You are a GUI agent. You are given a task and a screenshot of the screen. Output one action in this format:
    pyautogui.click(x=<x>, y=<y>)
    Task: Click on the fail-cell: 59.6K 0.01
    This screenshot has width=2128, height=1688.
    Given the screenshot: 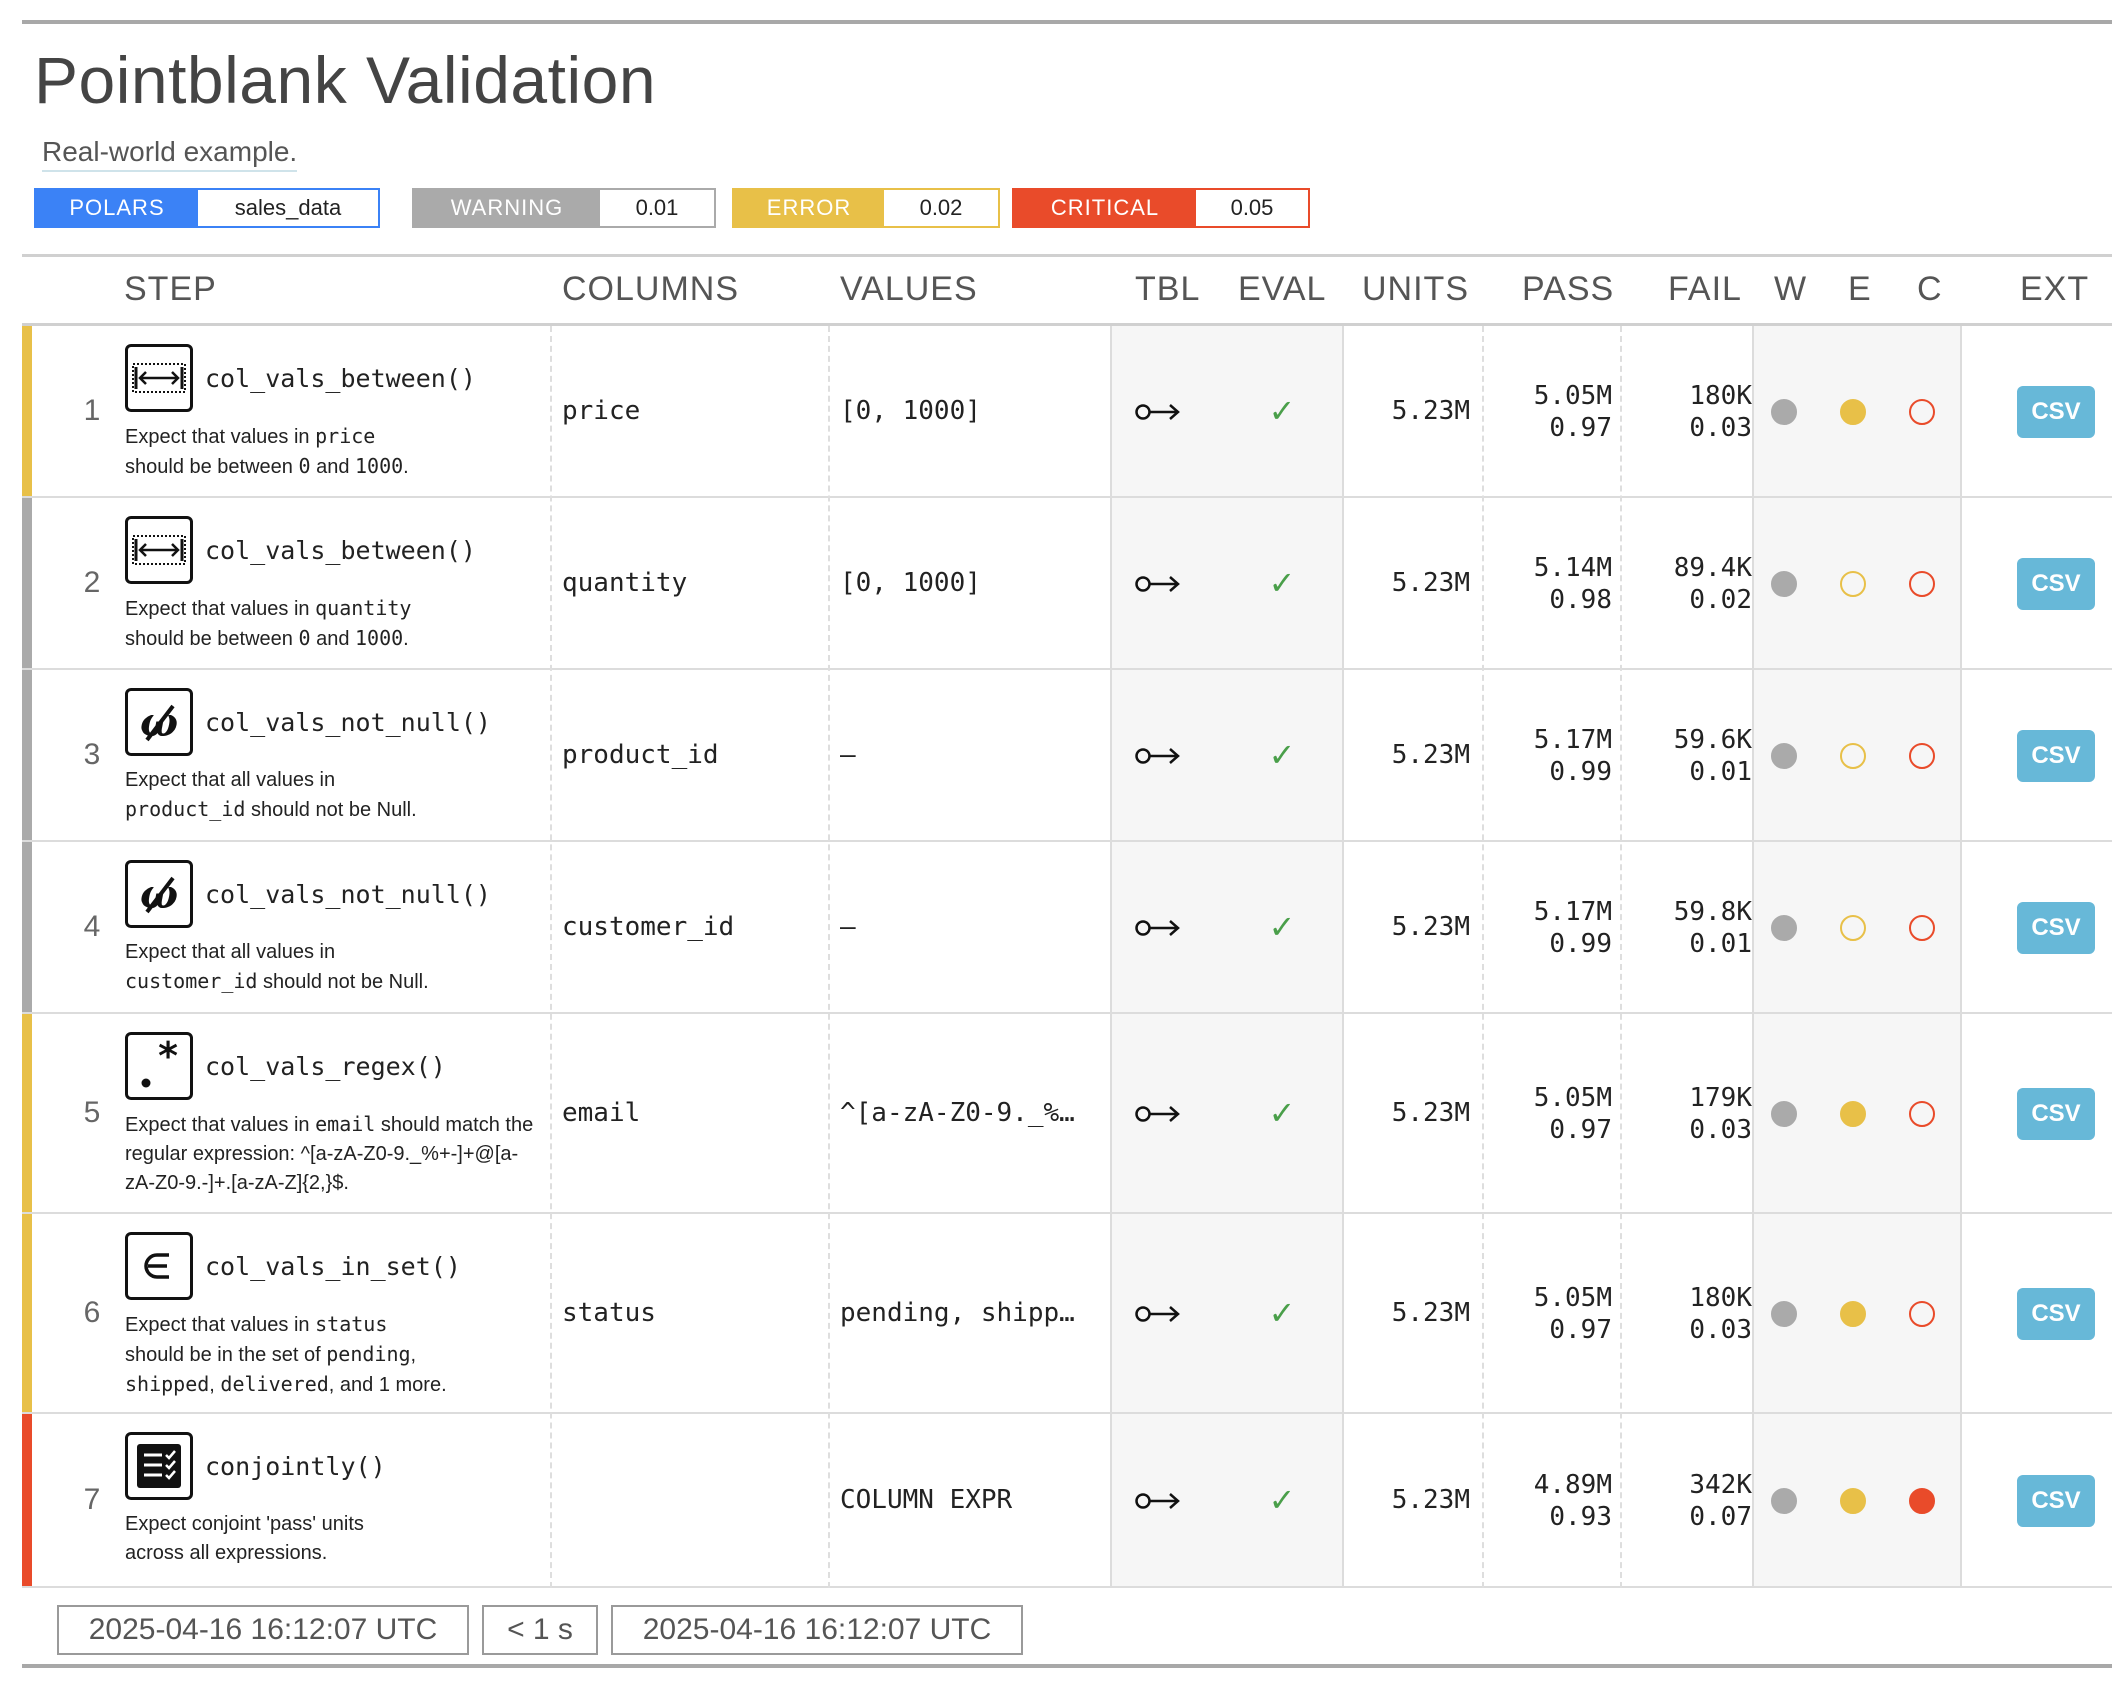 What is the action you would take?
    pyautogui.click(x=1692, y=756)
    